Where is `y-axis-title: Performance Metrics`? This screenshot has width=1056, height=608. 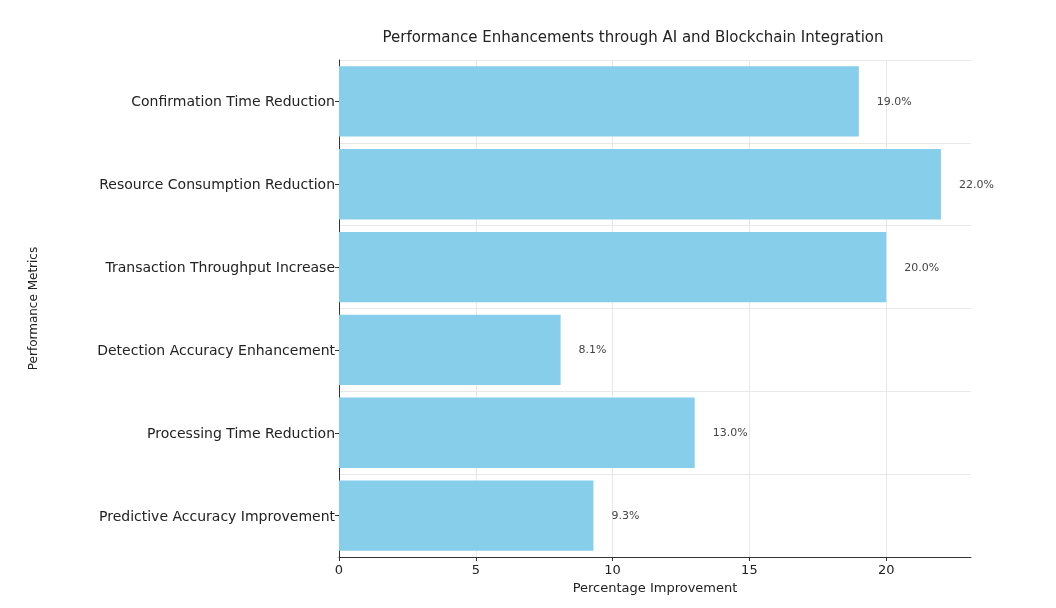 y-axis-title: Performance Metrics is located at coordinates (33, 308).